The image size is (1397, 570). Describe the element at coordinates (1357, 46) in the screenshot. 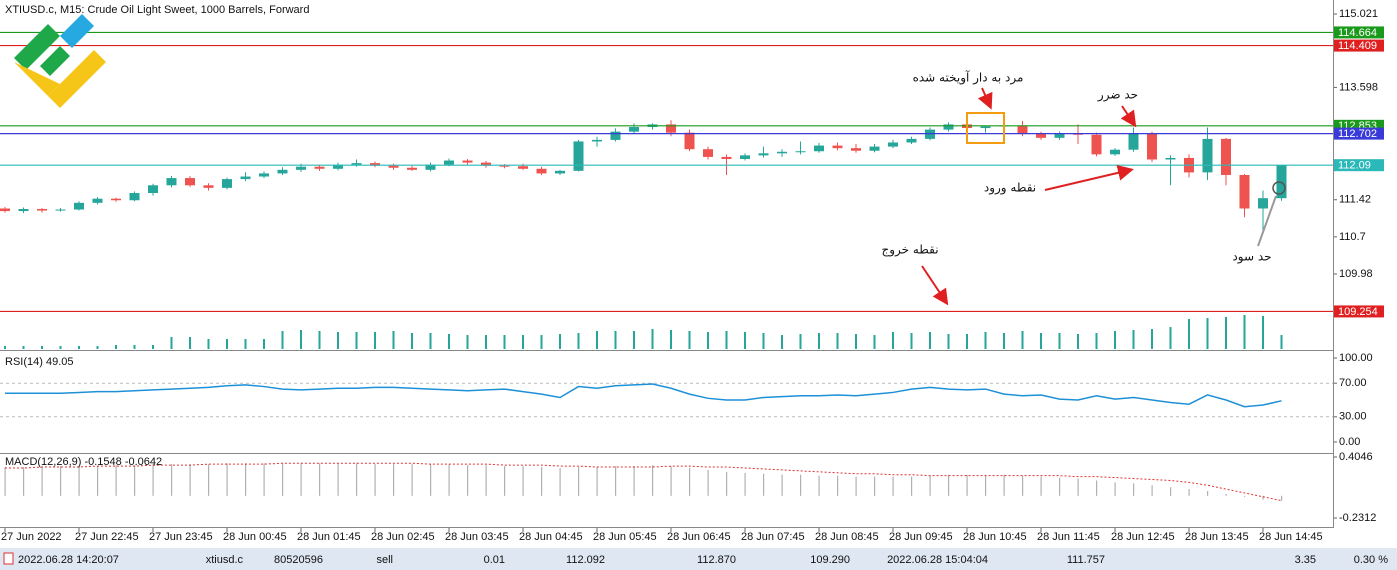

I see `level-label: 114.409` at that location.